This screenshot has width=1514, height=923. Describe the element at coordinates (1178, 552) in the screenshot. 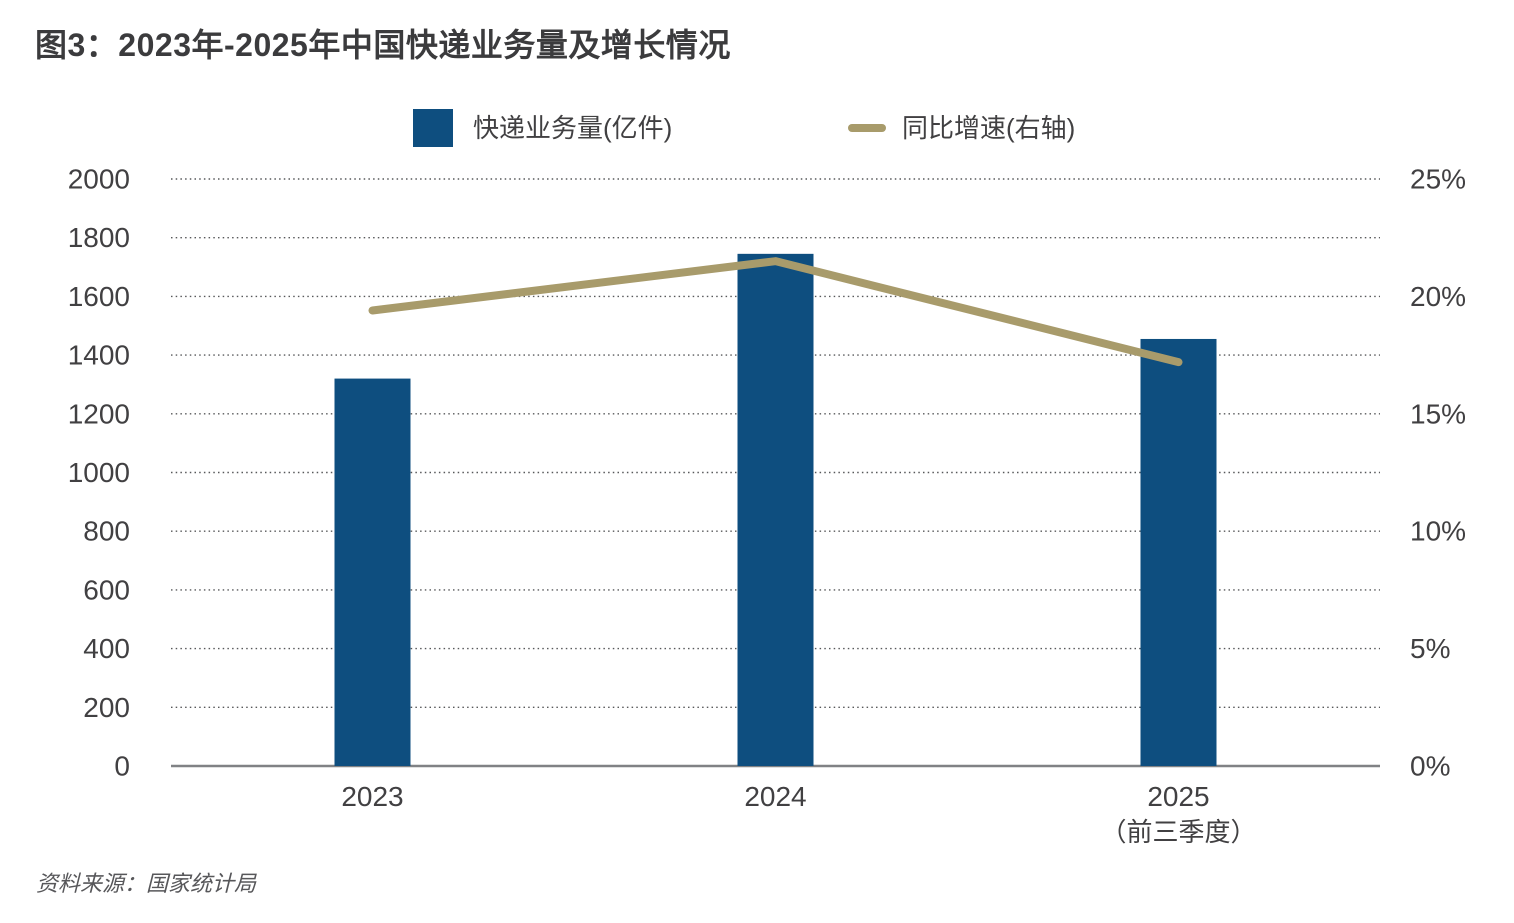

I see `bar-2025` at that location.